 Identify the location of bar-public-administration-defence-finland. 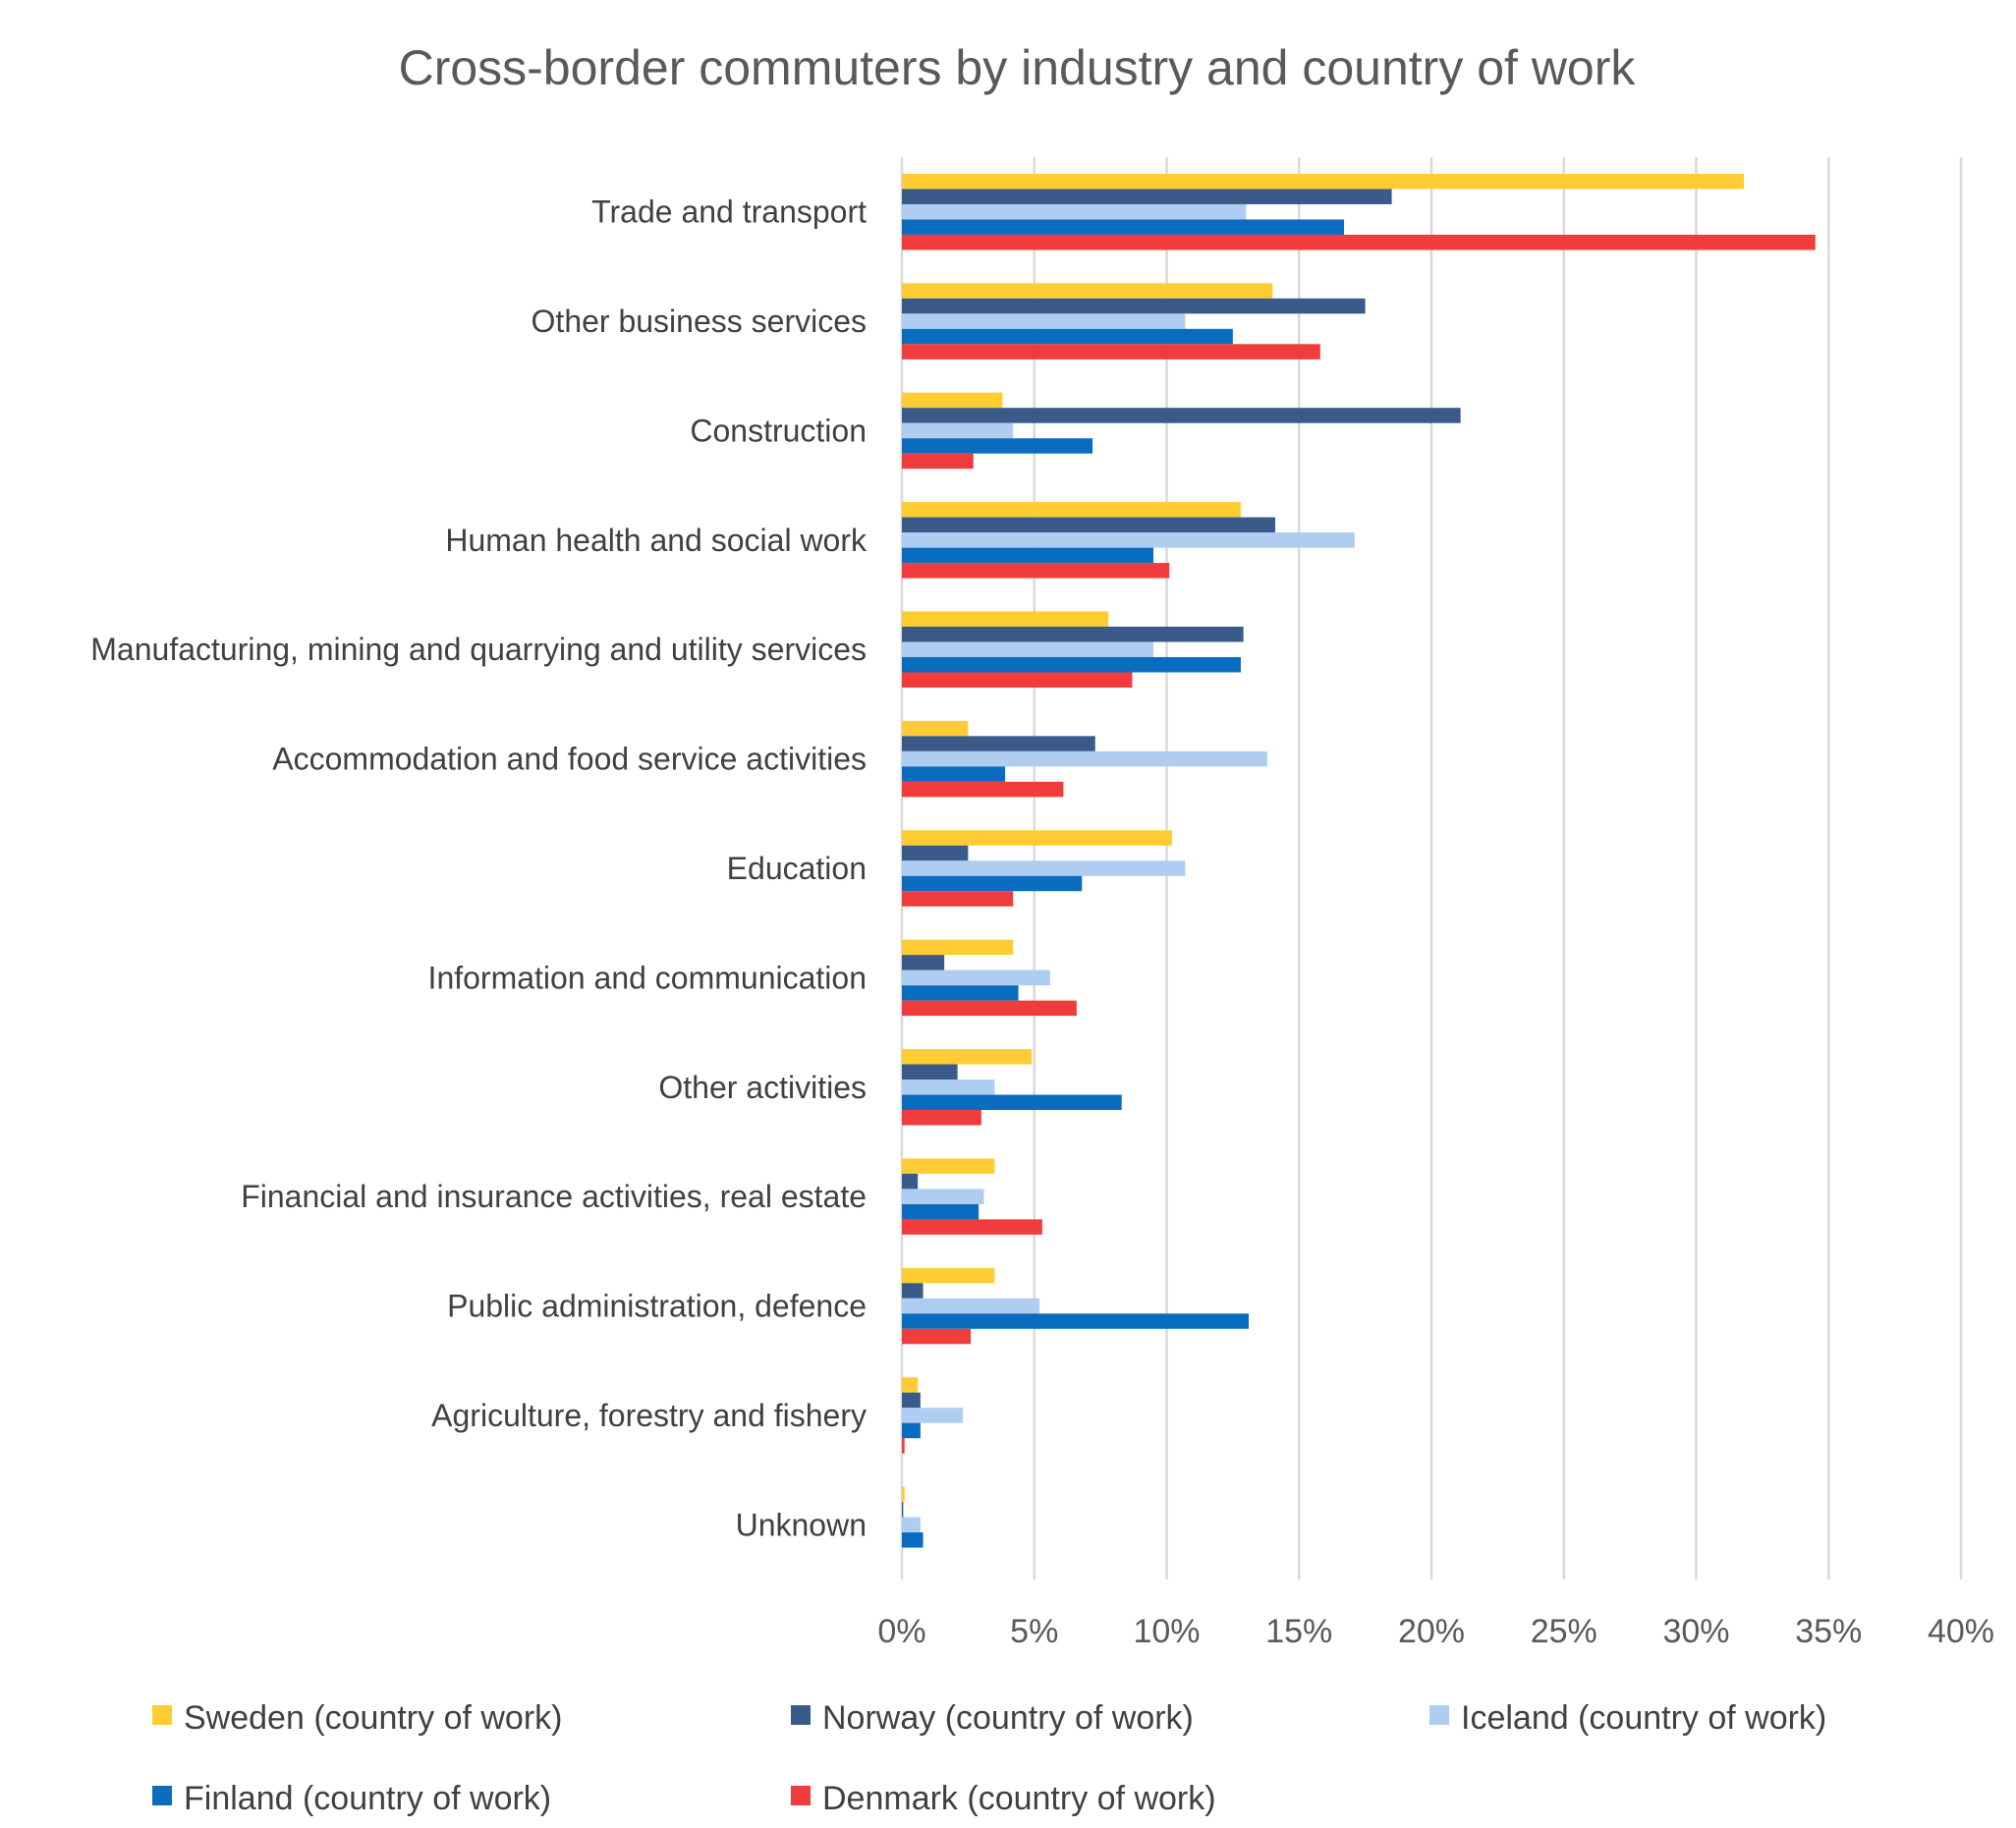
(1076, 1321).